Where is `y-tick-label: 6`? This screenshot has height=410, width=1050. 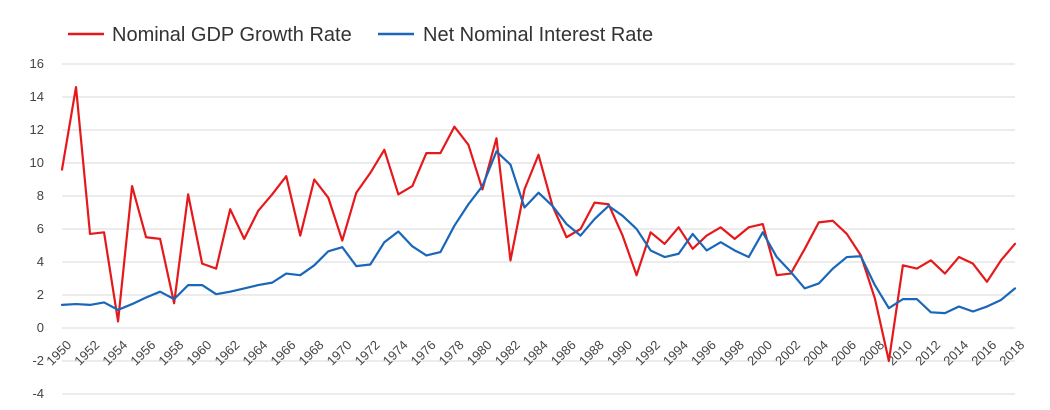 y-tick-label: 6 is located at coordinates (40, 228).